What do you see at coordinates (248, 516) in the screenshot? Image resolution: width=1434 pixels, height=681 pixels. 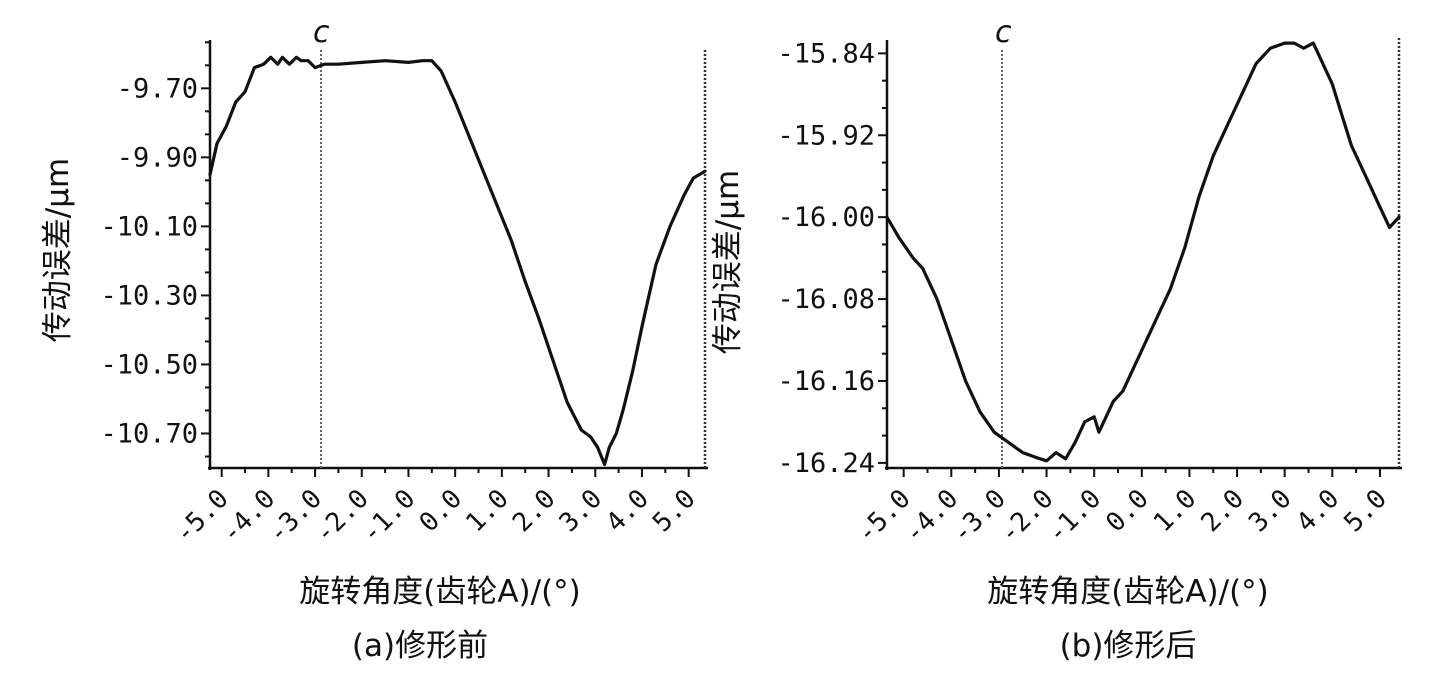 I see `panel-a-x-tick-label: -4.0` at bounding box center [248, 516].